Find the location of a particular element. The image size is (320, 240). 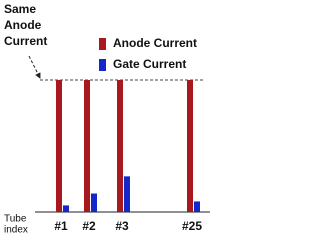

legend-label: Gate Current is located at coordinates (149, 64).